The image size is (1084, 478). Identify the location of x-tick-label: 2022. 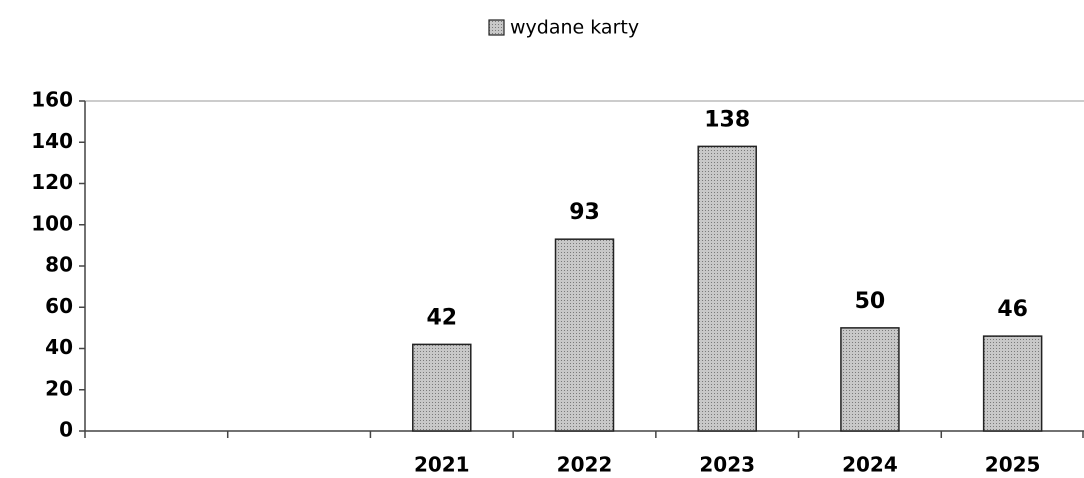
(585, 465).